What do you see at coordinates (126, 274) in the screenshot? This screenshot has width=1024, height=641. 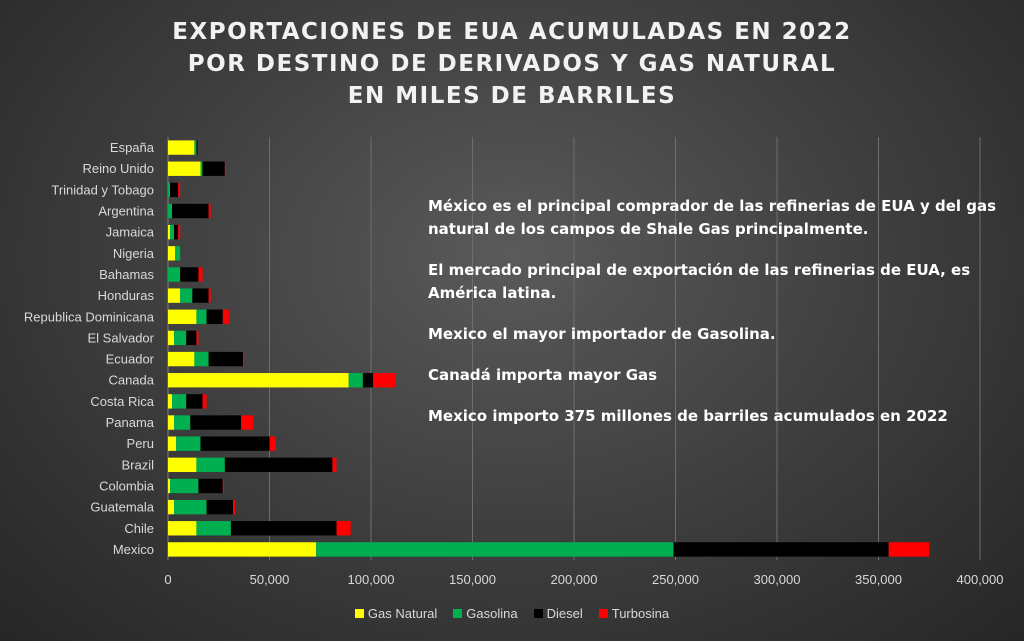 I see `category-label: Bahamas` at bounding box center [126, 274].